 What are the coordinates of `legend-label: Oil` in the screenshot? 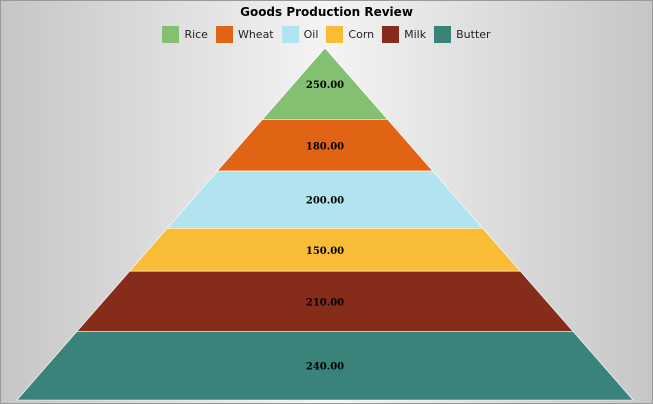 It's located at (311, 34).